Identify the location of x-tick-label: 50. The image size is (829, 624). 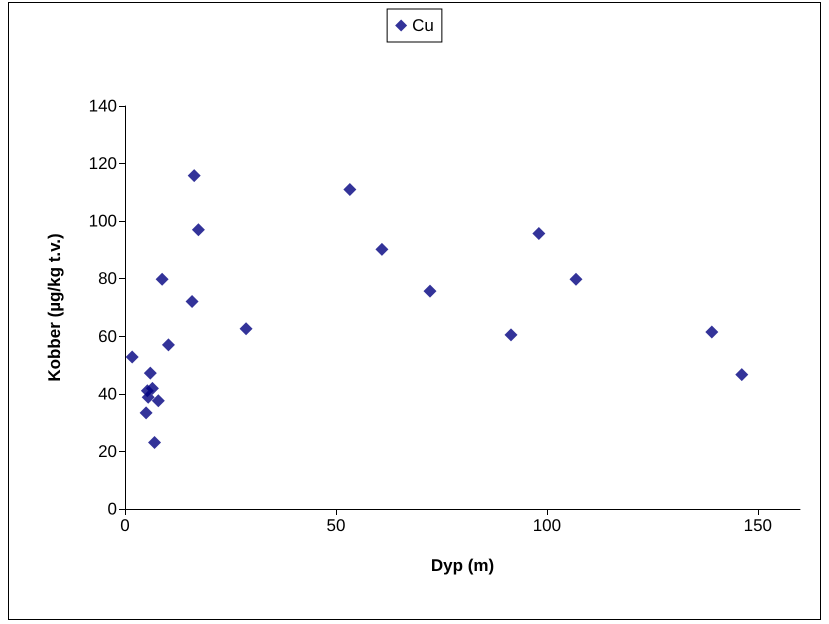
(336, 525).